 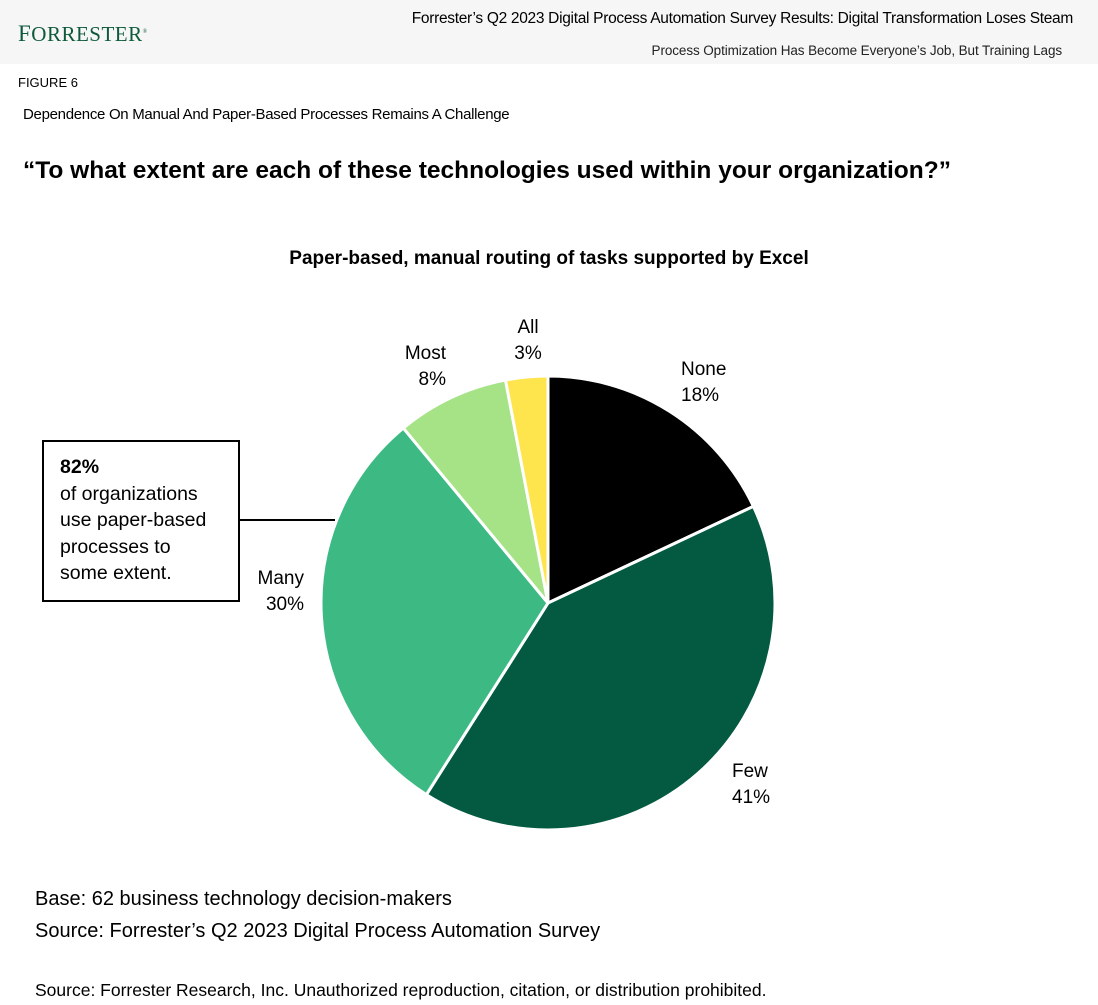 I want to click on label-name: Many, so click(x=280, y=578).